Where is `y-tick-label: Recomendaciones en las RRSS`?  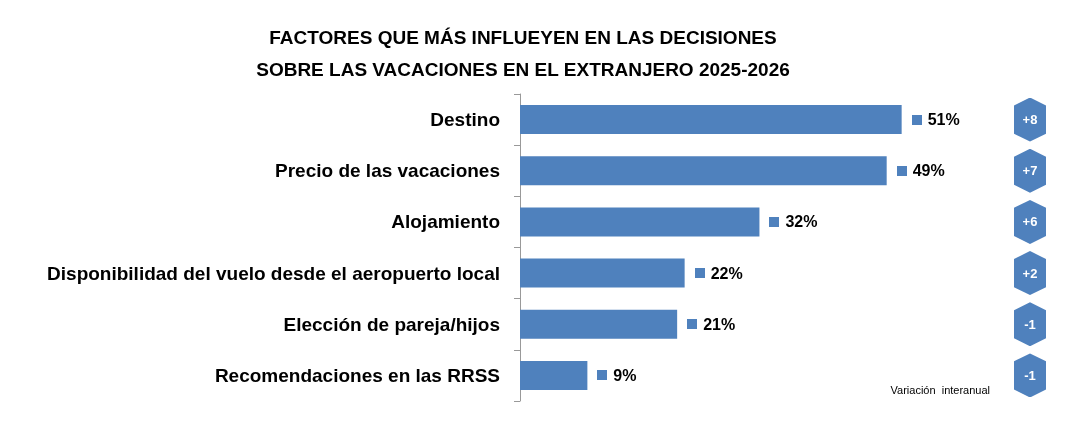
y-tick-label: Recomendaciones en las RRSS is located at coordinates (357, 375).